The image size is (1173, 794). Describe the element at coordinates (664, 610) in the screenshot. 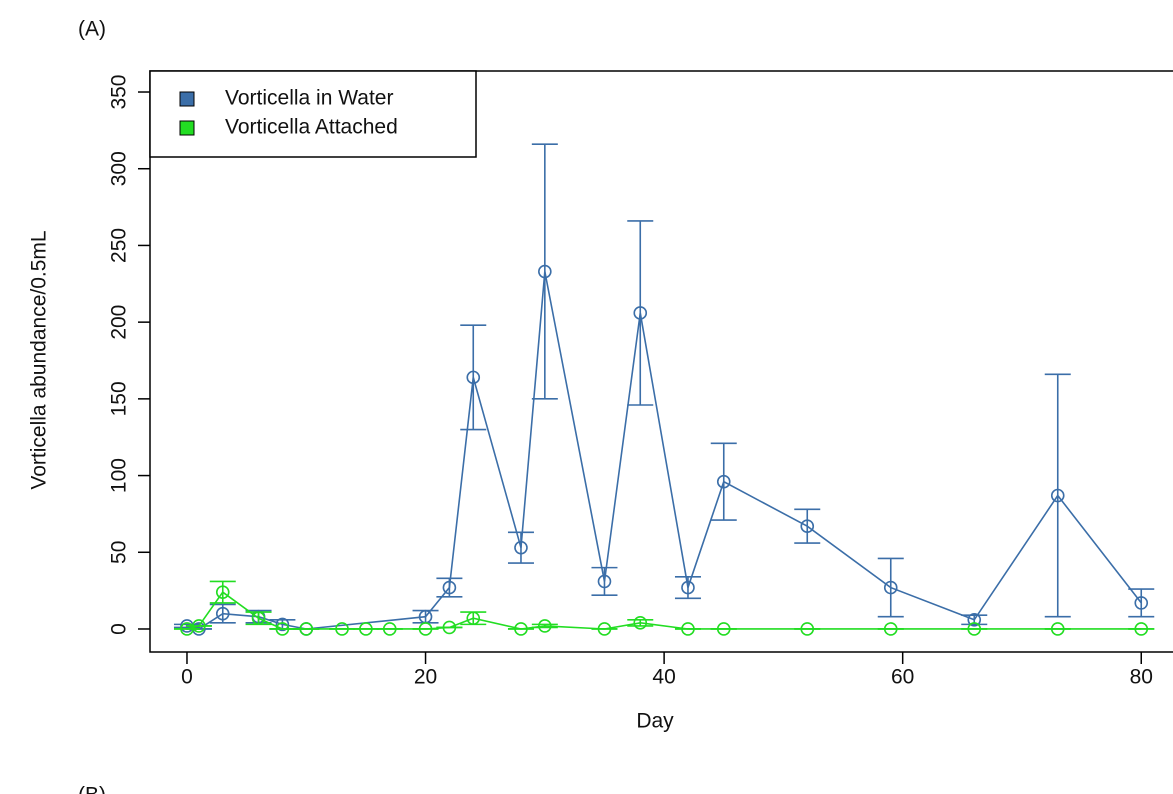

I see `series-line` at that location.